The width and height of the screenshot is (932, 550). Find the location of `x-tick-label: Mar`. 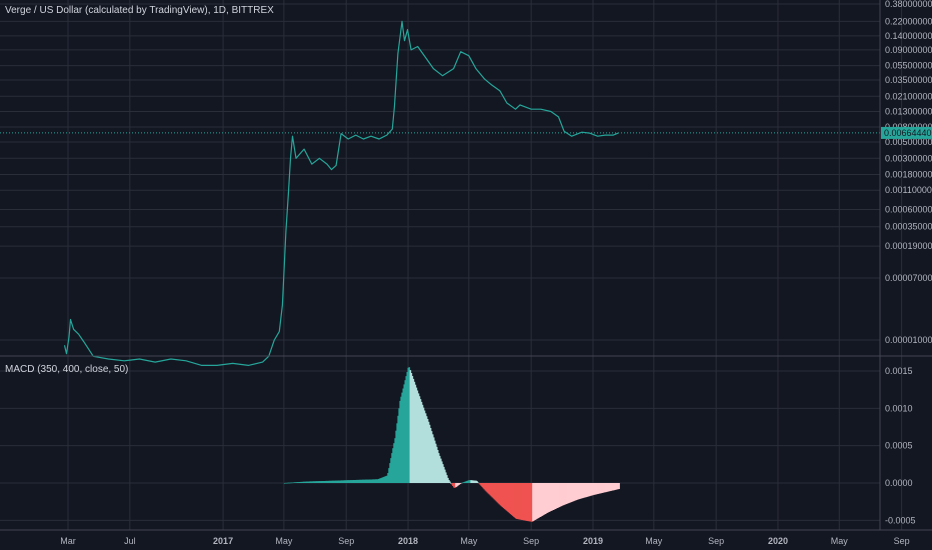

x-tick-label: Mar is located at coordinates (68, 541).